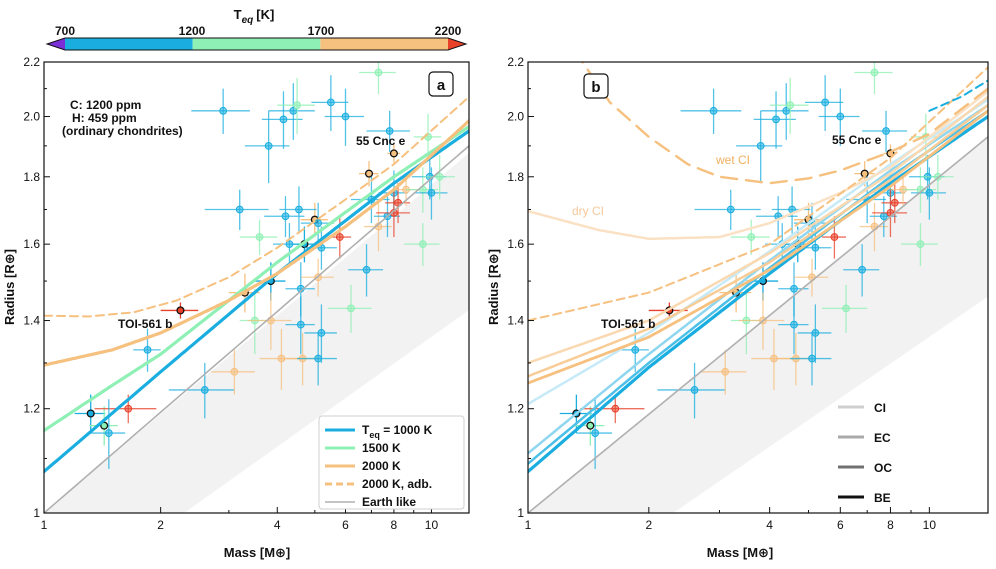  What do you see at coordinates (104, 118) in the screenshot?
I see `composition-note-h: H: 459 ppm` at bounding box center [104, 118].